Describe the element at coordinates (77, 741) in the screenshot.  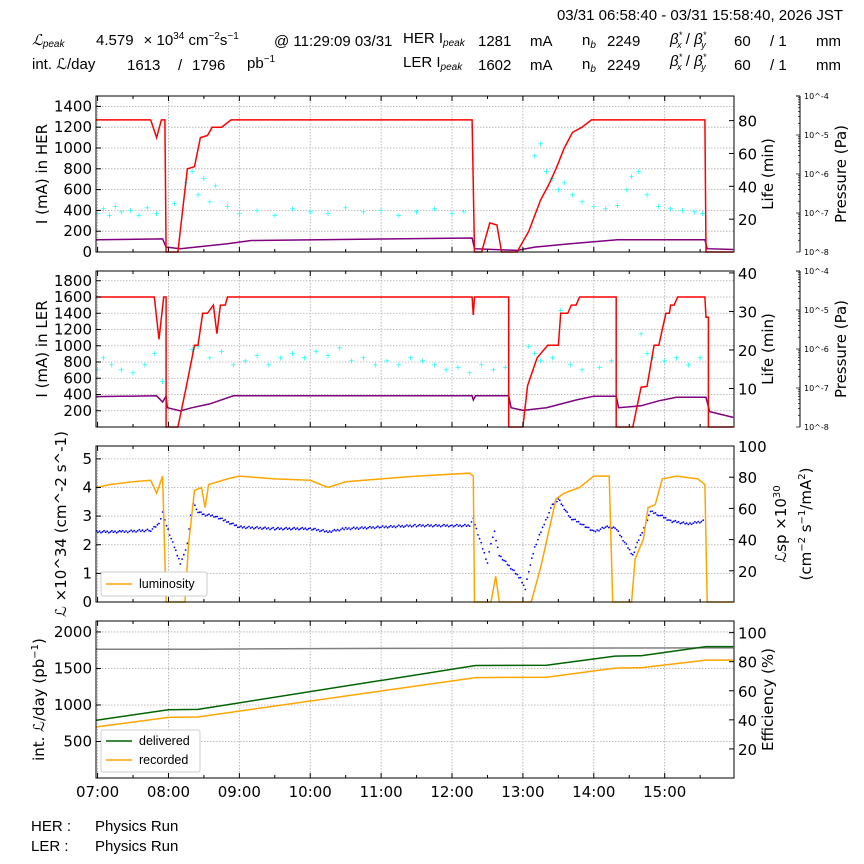
I see `y-tick-label: 500` at that location.